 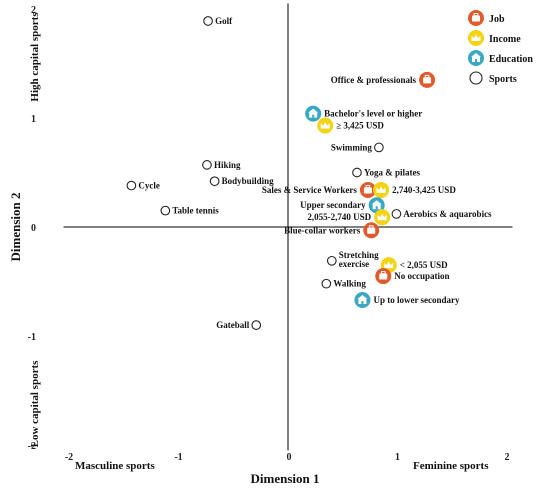 I want to click on point-label: Bodybuilding, so click(x=248, y=181).